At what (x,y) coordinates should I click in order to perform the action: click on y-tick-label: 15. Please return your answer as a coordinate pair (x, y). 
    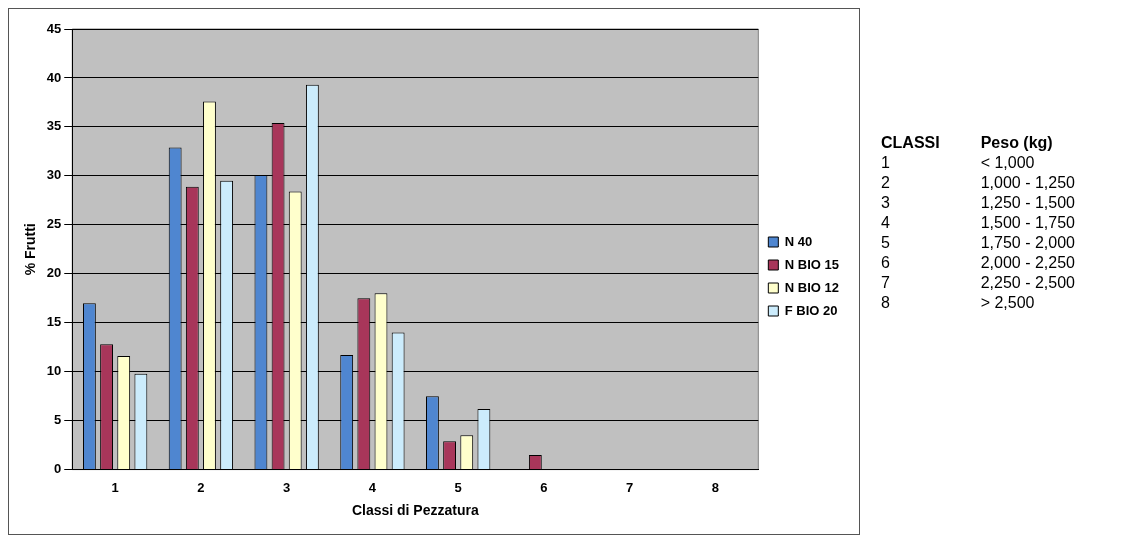
    Looking at the image, I should click on (54, 322).